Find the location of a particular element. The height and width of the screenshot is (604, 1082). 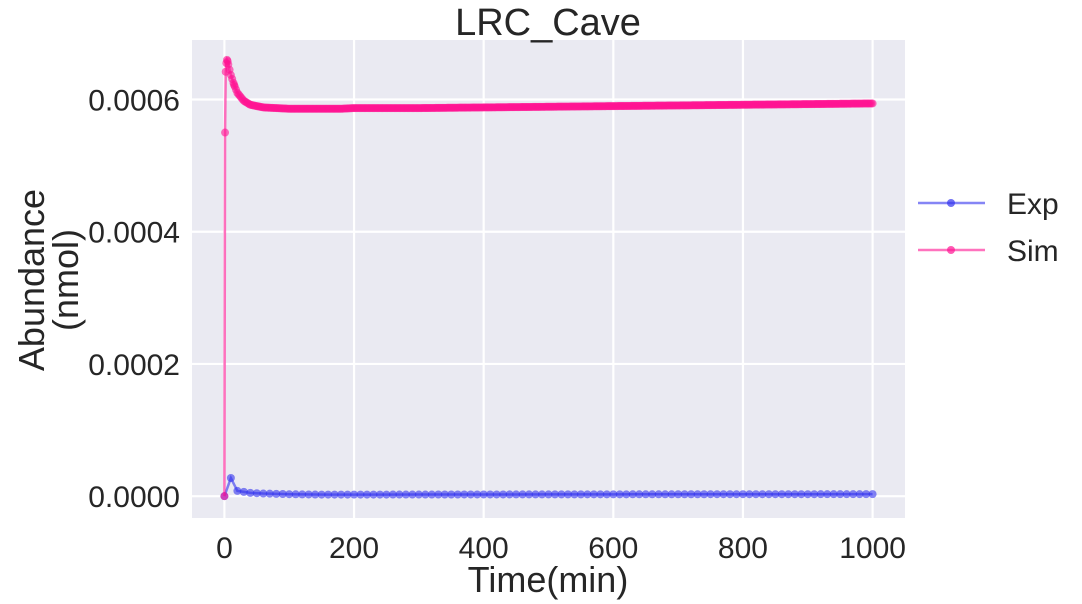

chart-title: LRC_Cave is located at coordinates (548, 23).